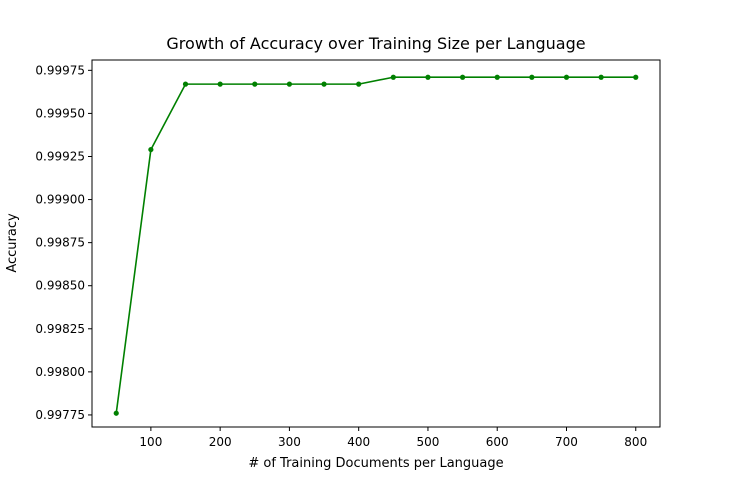 This screenshot has height=484, width=733. I want to click on x-tick-label: 400, so click(358, 442).